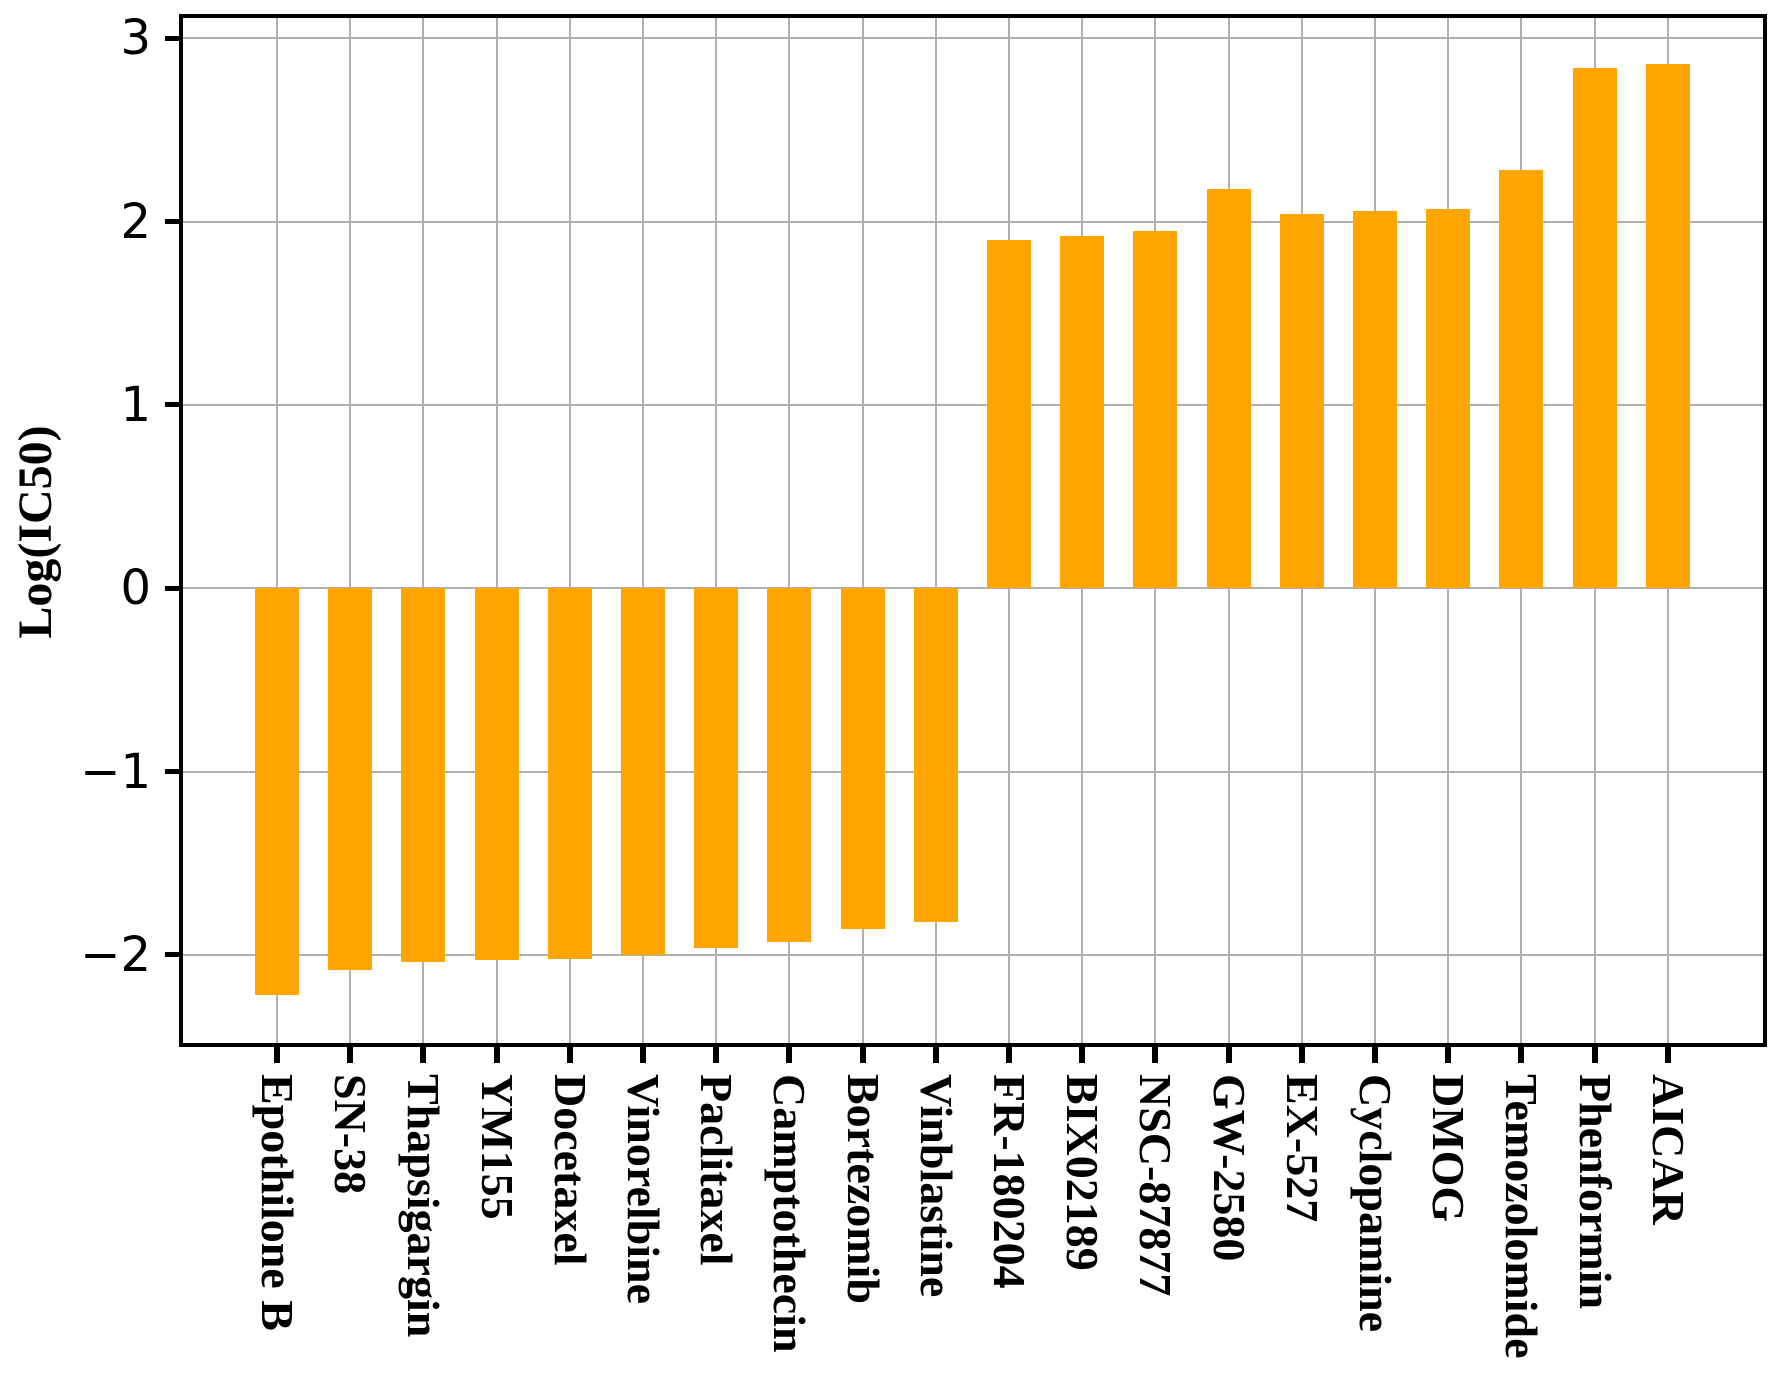 Image resolution: width=1782 pixels, height=1391 pixels. What do you see at coordinates (1302, 1148) in the screenshot?
I see `x-tick-label-ex-527: EX-527` at bounding box center [1302, 1148].